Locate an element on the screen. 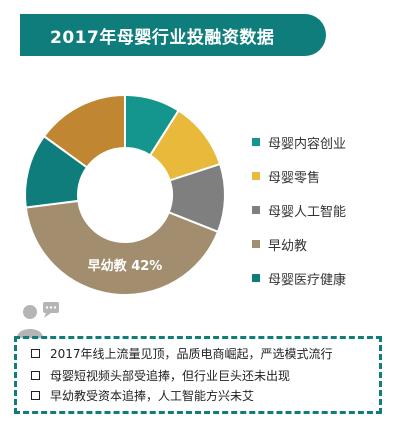  legend-item: 母婴医疗健康 is located at coordinates (299, 279).